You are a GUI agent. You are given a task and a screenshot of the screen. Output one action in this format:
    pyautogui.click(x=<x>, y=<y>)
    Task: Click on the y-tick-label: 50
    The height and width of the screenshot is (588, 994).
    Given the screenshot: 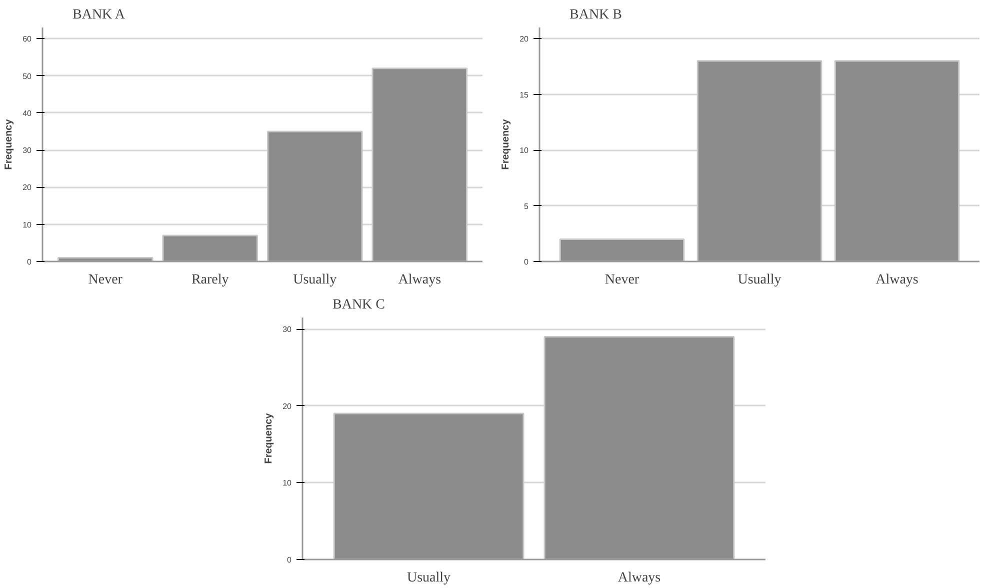 What is the action you would take?
    pyautogui.click(x=27, y=76)
    